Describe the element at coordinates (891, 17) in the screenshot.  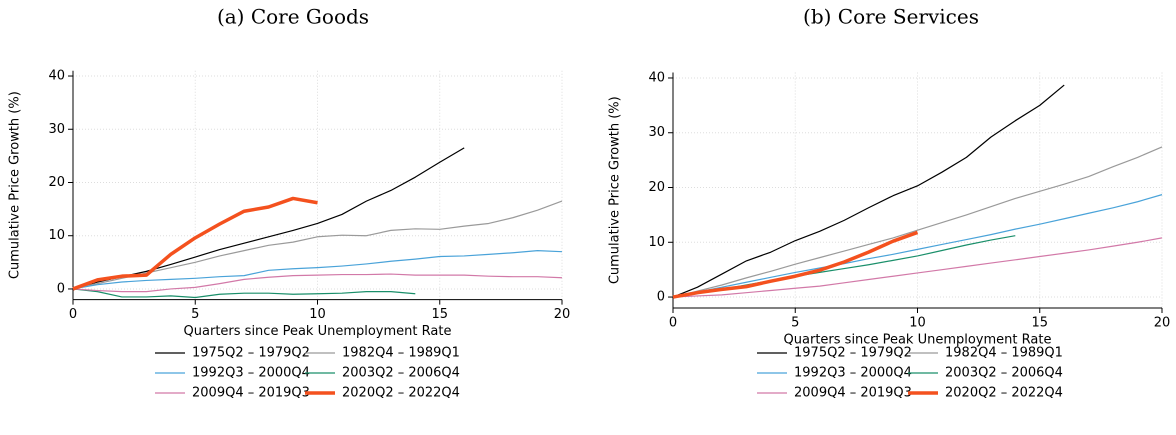
I see `chart-title: (b) Core Services` at that location.